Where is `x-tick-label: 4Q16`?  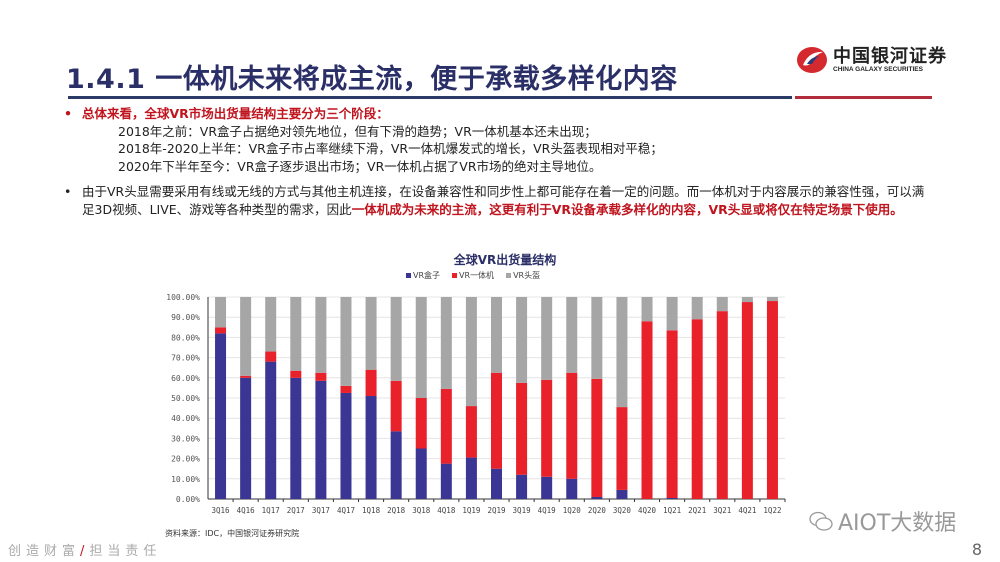
x-tick-label: 4Q16 is located at coordinates (246, 510).